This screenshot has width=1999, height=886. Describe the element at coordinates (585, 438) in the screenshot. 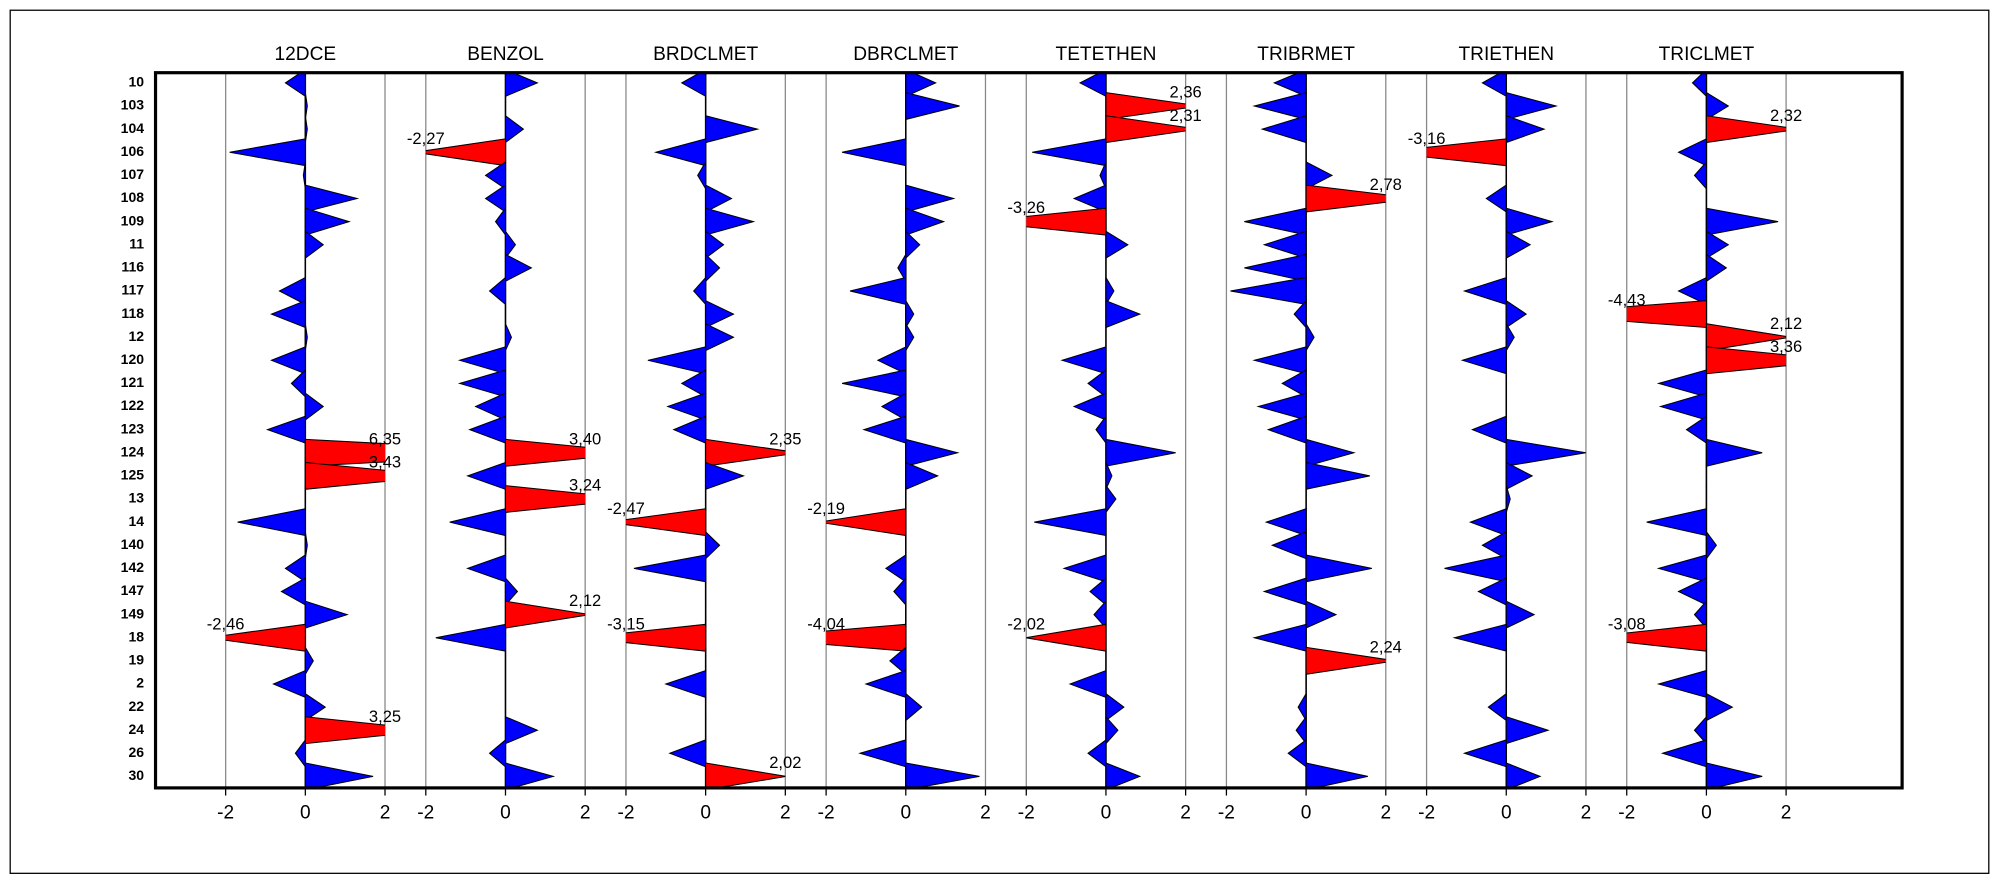

I see `value-label: 3,40` at that location.